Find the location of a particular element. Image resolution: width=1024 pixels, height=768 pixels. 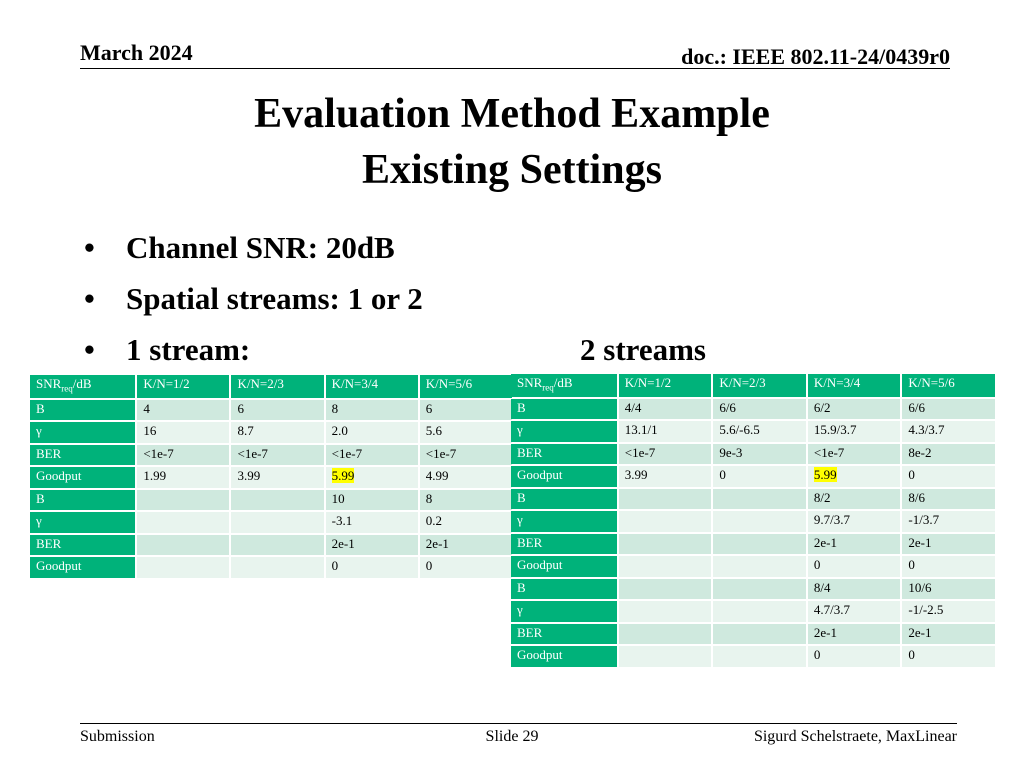

table-row: Goodput 3.99 0 5.99 0 is located at coordinates (753, 476).